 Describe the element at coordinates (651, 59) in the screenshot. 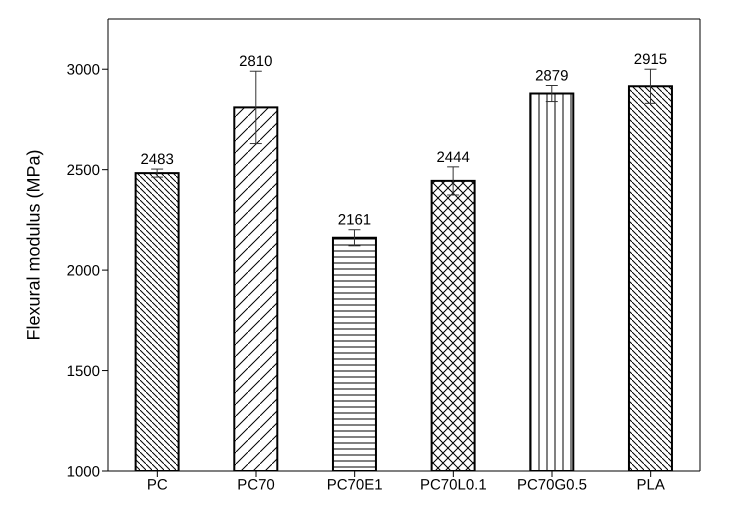

I see `data-label: 2915` at that location.